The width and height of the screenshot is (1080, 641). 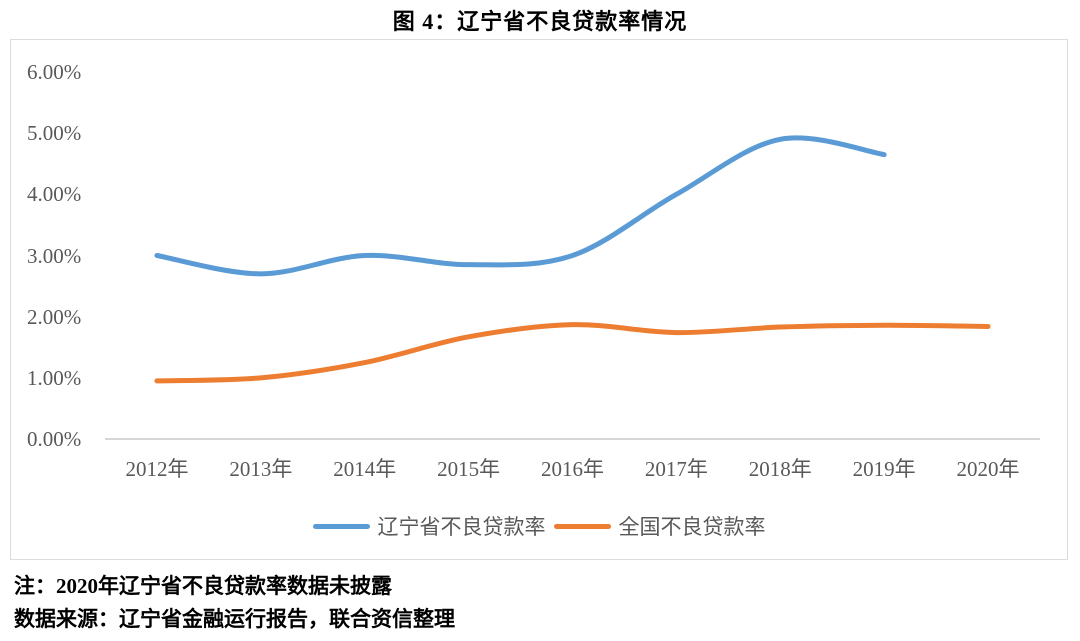 I want to click on x-tick-label: 2014年, so click(x=365, y=469).